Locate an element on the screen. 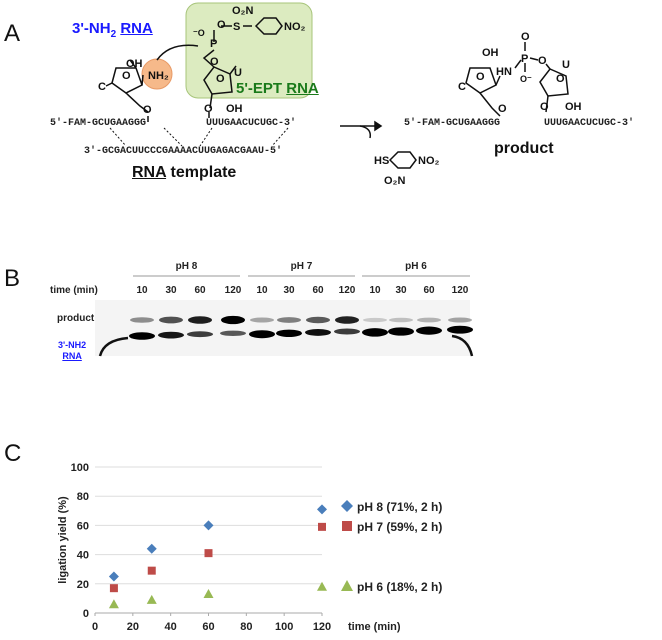 The image size is (662, 640). ph-group-label: pH 8 is located at coordinates (186, 266).